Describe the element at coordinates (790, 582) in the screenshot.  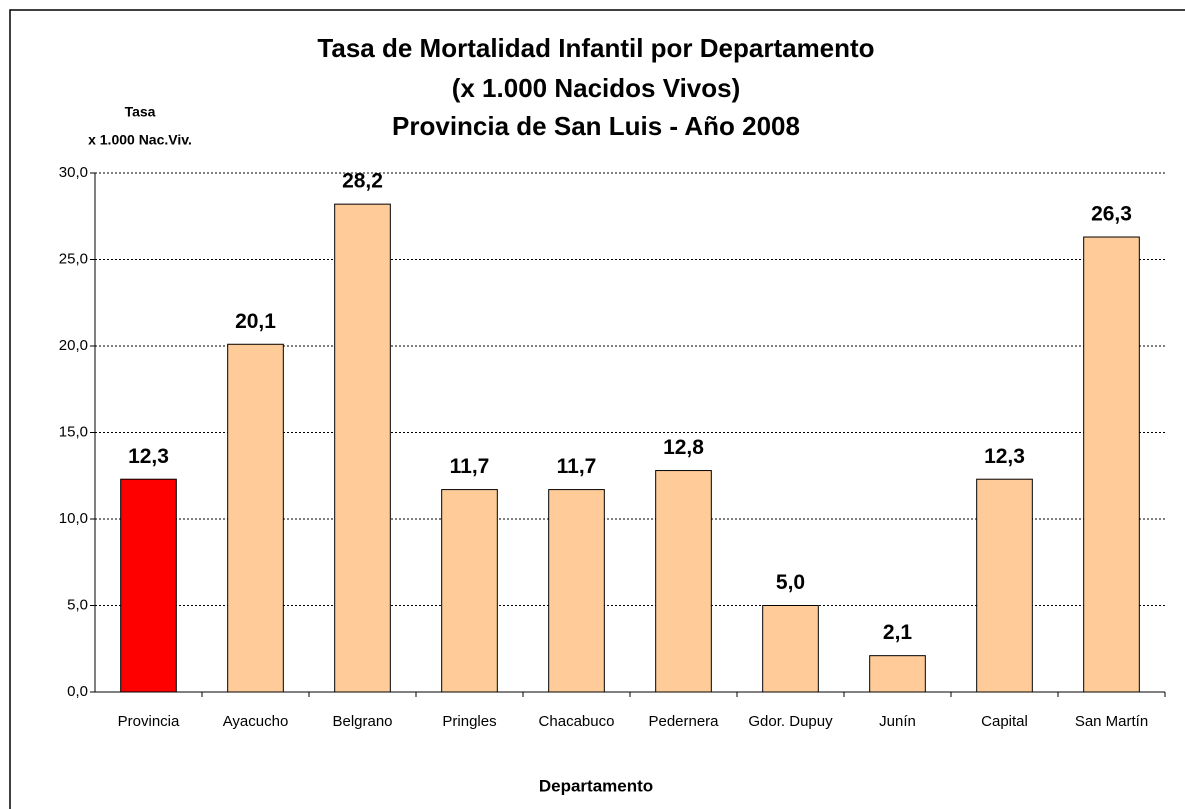
I see `value-label: 5,0` at that location.